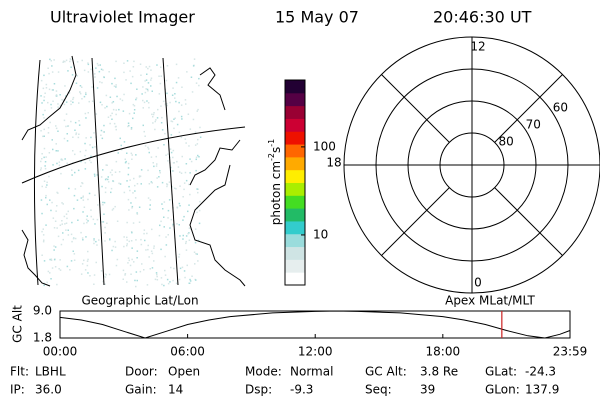 The height and width of the screenshot is (400, 600). What do you see at coordinates (477, 47) in the screenshot?
I see `mlt-label: 12` at bounding box center [477, 47].